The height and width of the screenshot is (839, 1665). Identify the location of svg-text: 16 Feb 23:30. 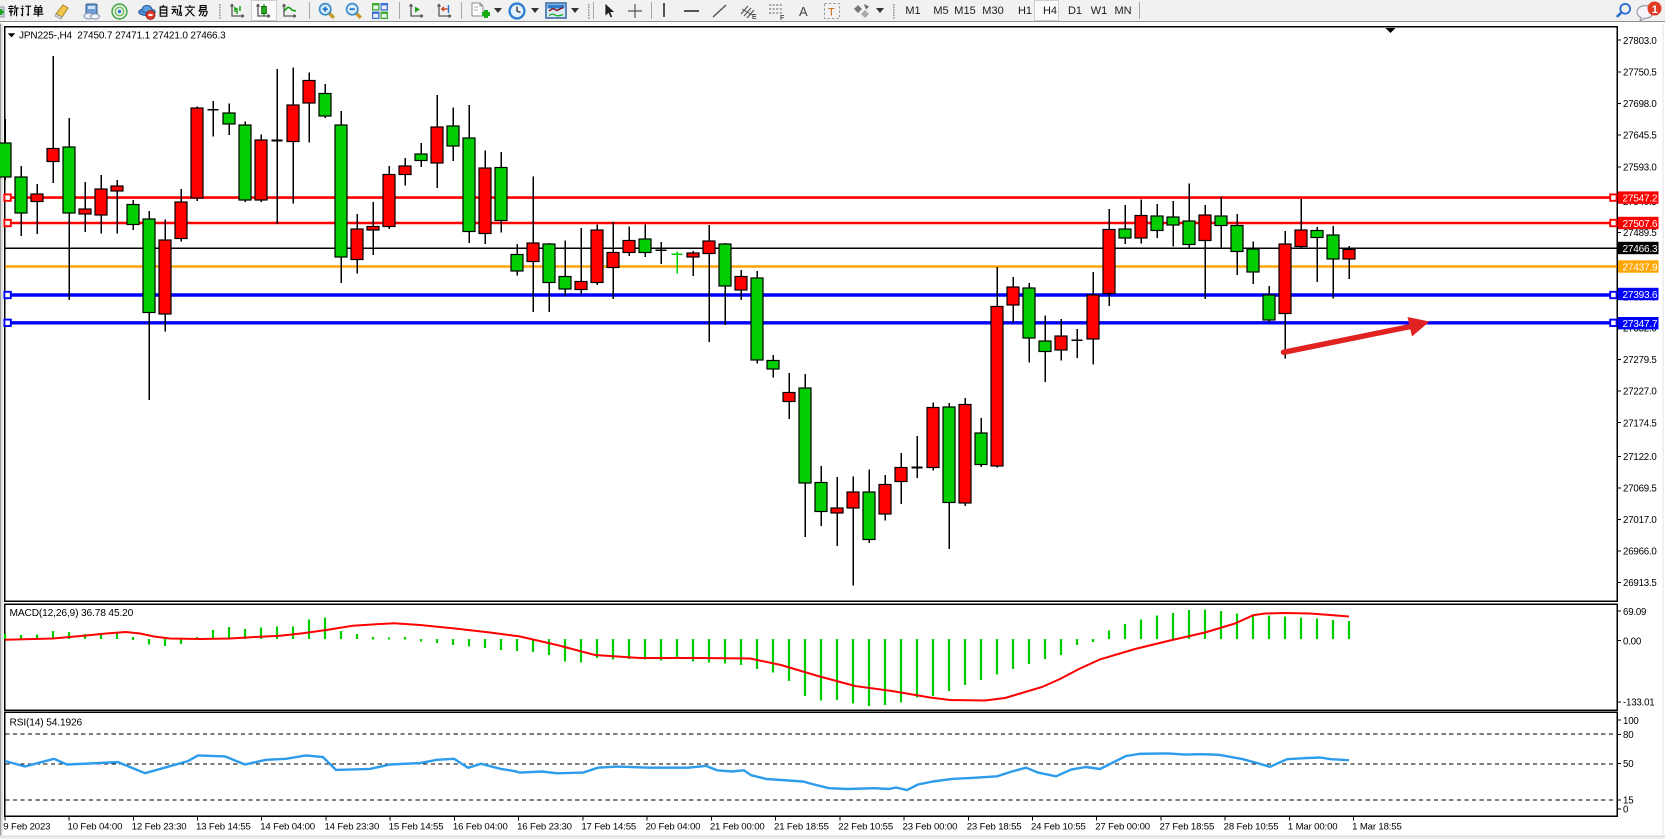
(544, 827).